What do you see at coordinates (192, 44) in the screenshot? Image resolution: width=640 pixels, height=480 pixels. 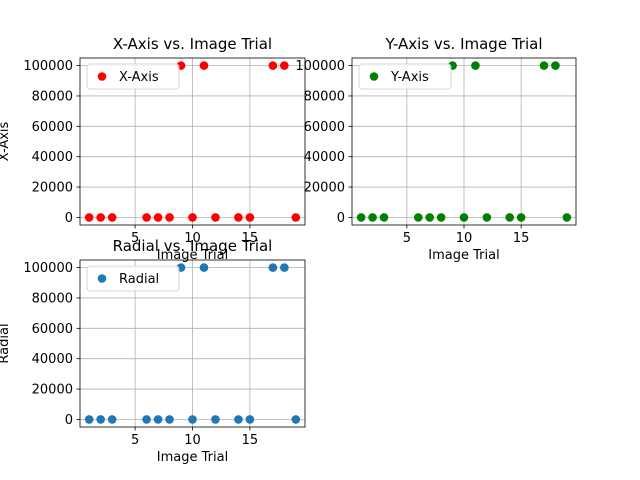 I see `chart-title: X-Axis vs. Image Trial` at bounding box center [192, 44].